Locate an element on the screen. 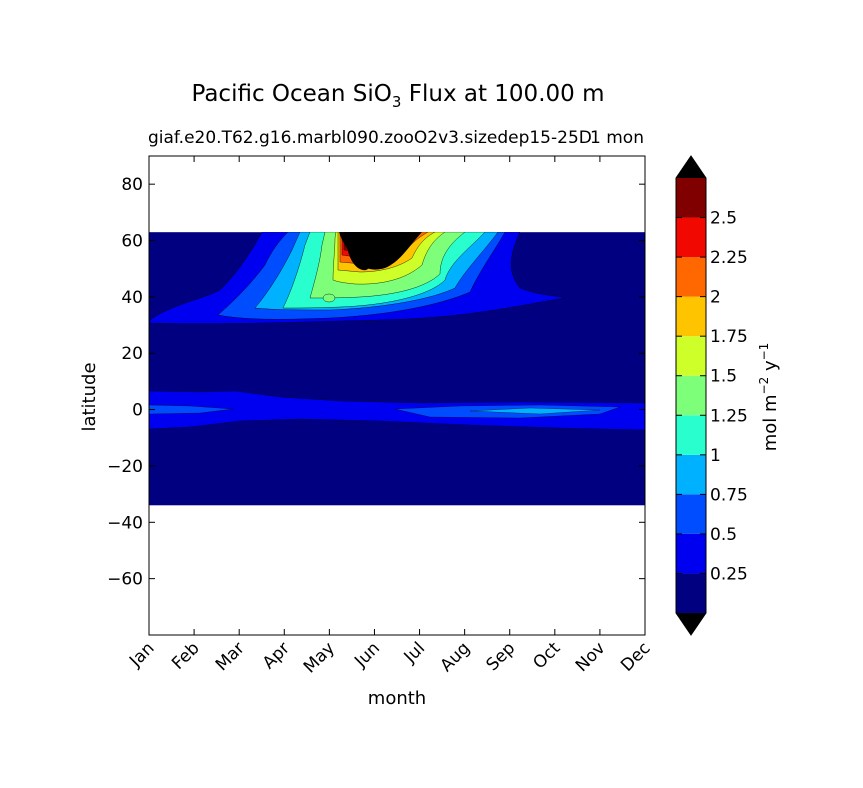 This screenshot has height=788, width=863. colorbar-outline is located at coordinates (691, 395).